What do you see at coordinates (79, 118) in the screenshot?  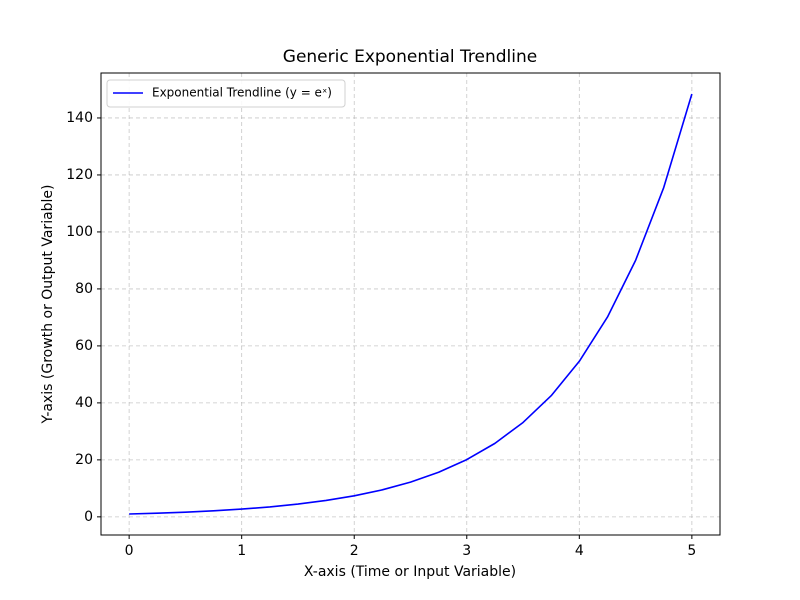 I see `y-tick-label: 140` at bounding box center [79, 118].